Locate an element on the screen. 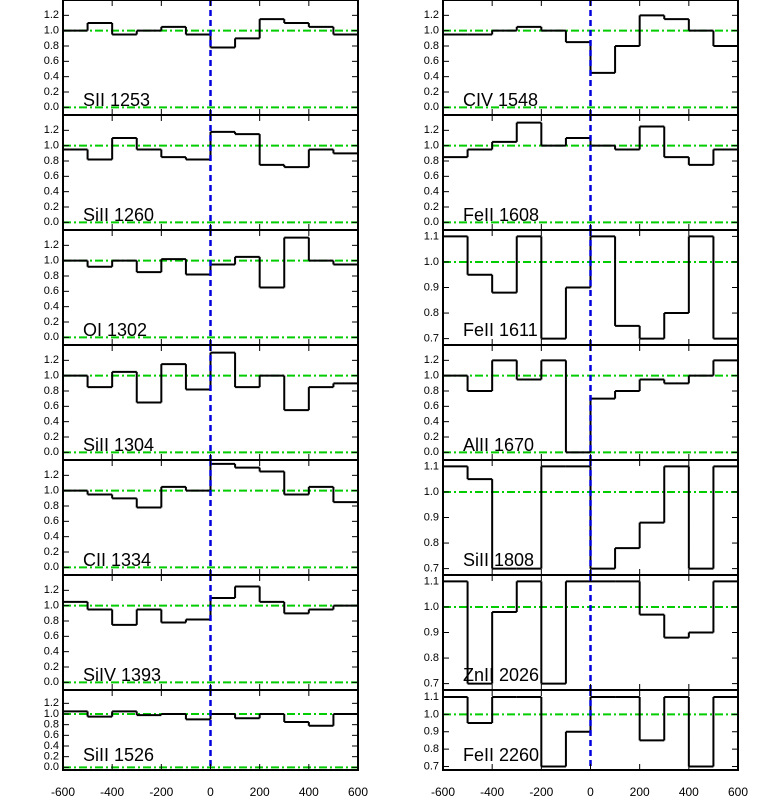 This screenshot has width=761, height=807. panel-label: FeII 1611 is located at coordinates (500, 330).